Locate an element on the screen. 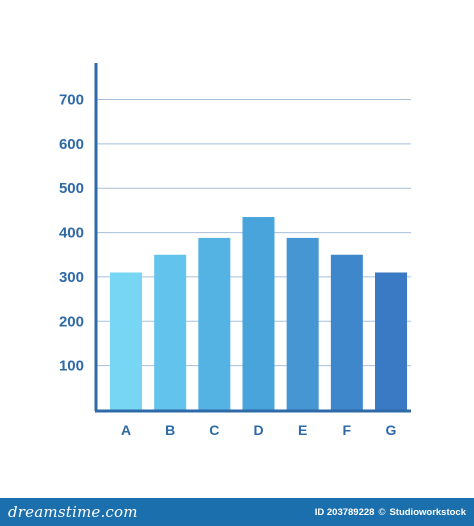 The width and height of the screenshot is (474, 526). x-tick-label-D: D is located at coordinates (258, 430).